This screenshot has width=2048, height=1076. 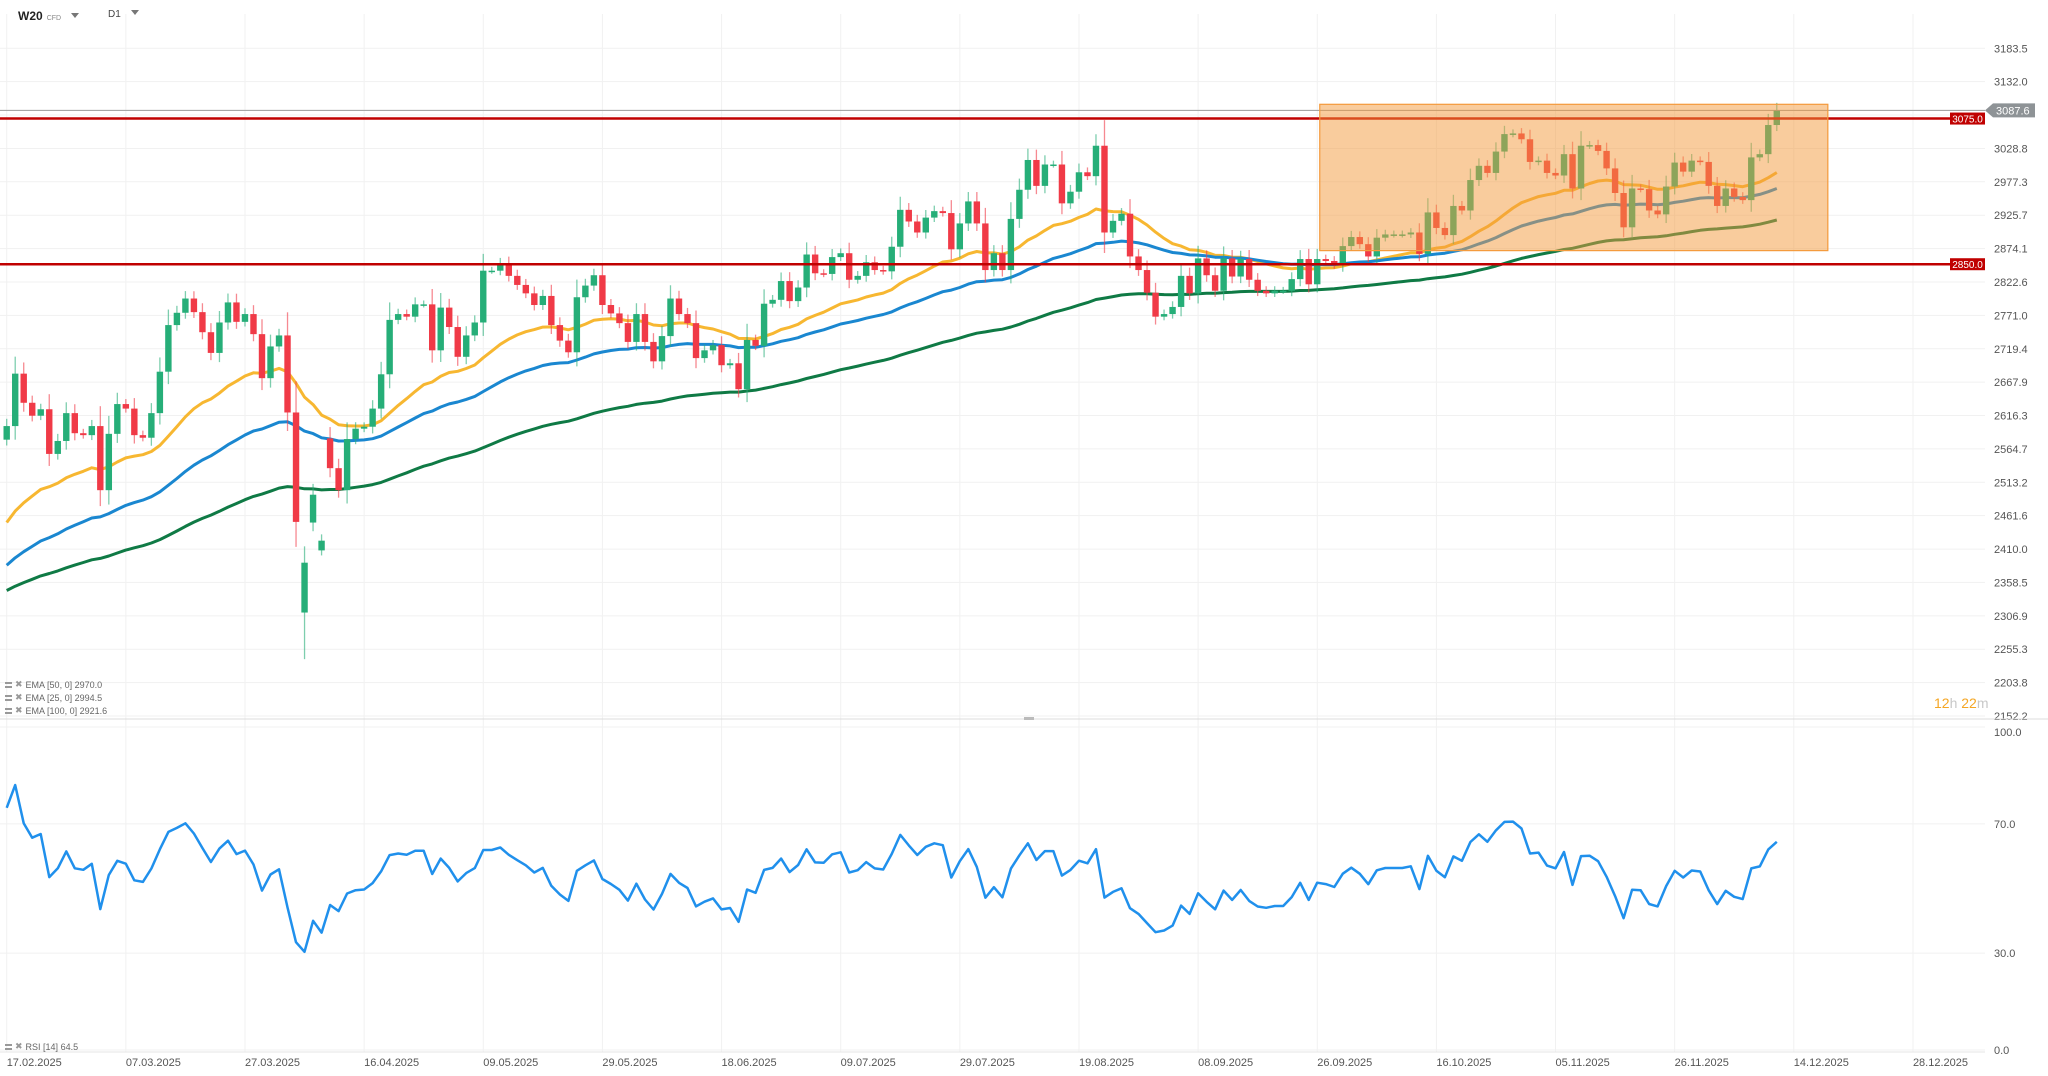 I want to click on last-price-tag, so click(x=2010, y=110).